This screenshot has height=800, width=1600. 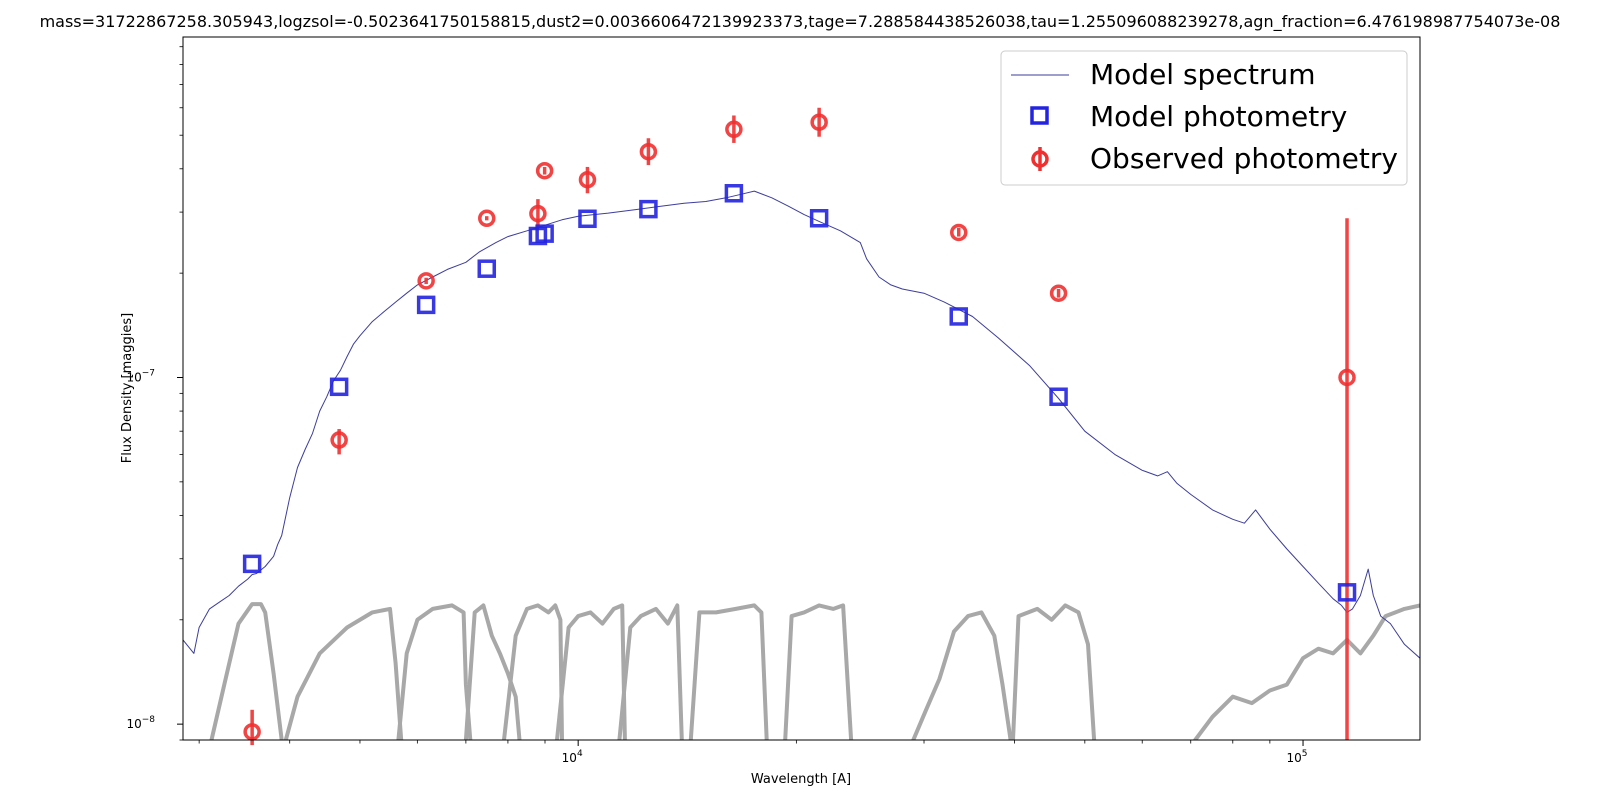 What do you see at coordinates (1297, 757) in the screenshot?
I see `x-tick-label: 10⁵` at bounding box center [1297, 757].